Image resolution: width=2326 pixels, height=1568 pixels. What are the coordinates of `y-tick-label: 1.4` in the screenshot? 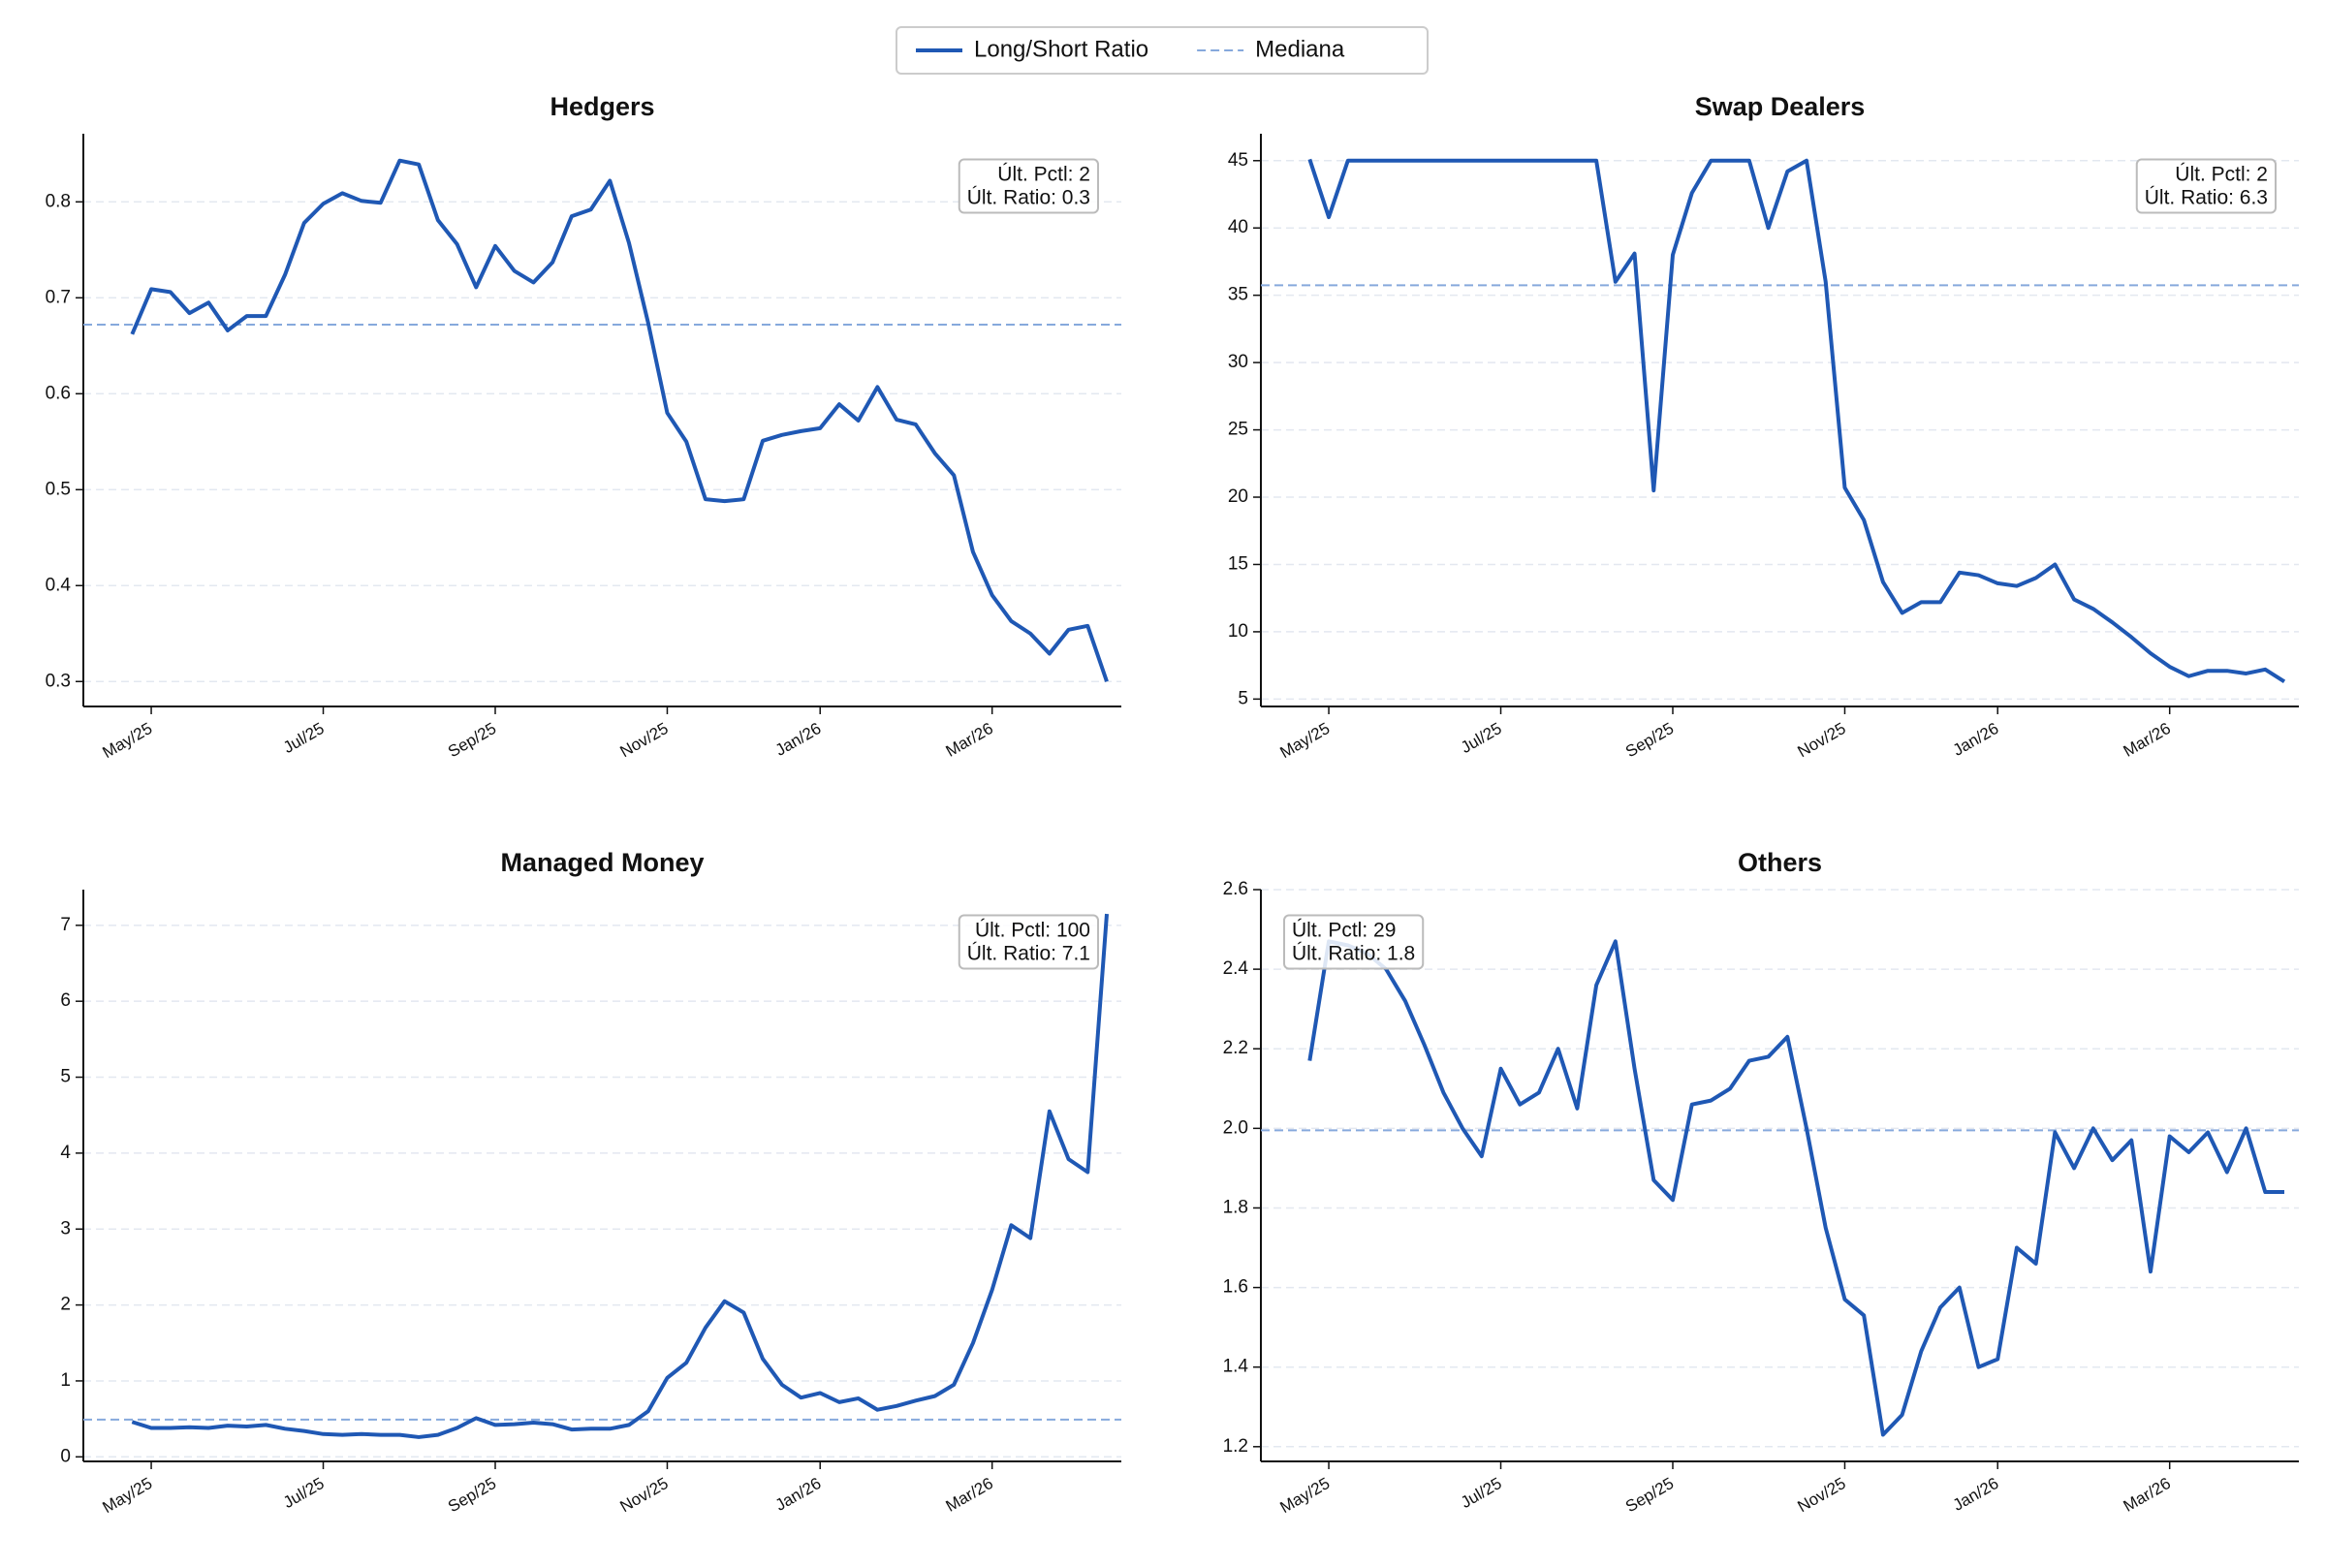 It's located at (1236, 1367).